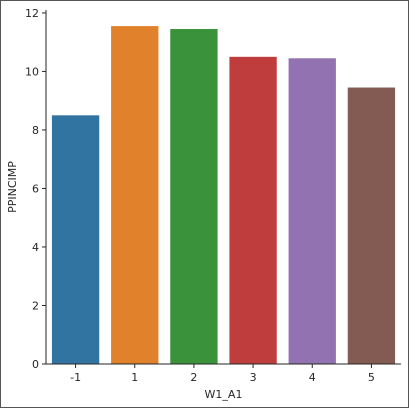  What do you see at coordinates (35, 364) in the screenshot?
I see `y-tick-label: 0` at bounding box center [35, 364].